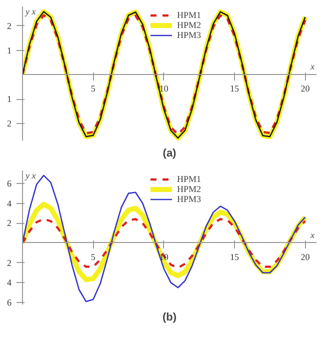 This screenshot has width=331, height=341. I want to click on text: (b), so click(169, 318).